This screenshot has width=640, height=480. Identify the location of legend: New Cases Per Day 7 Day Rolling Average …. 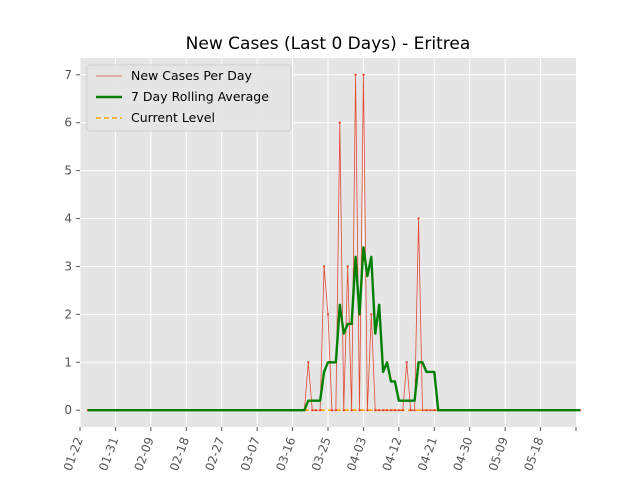
(189, 98).